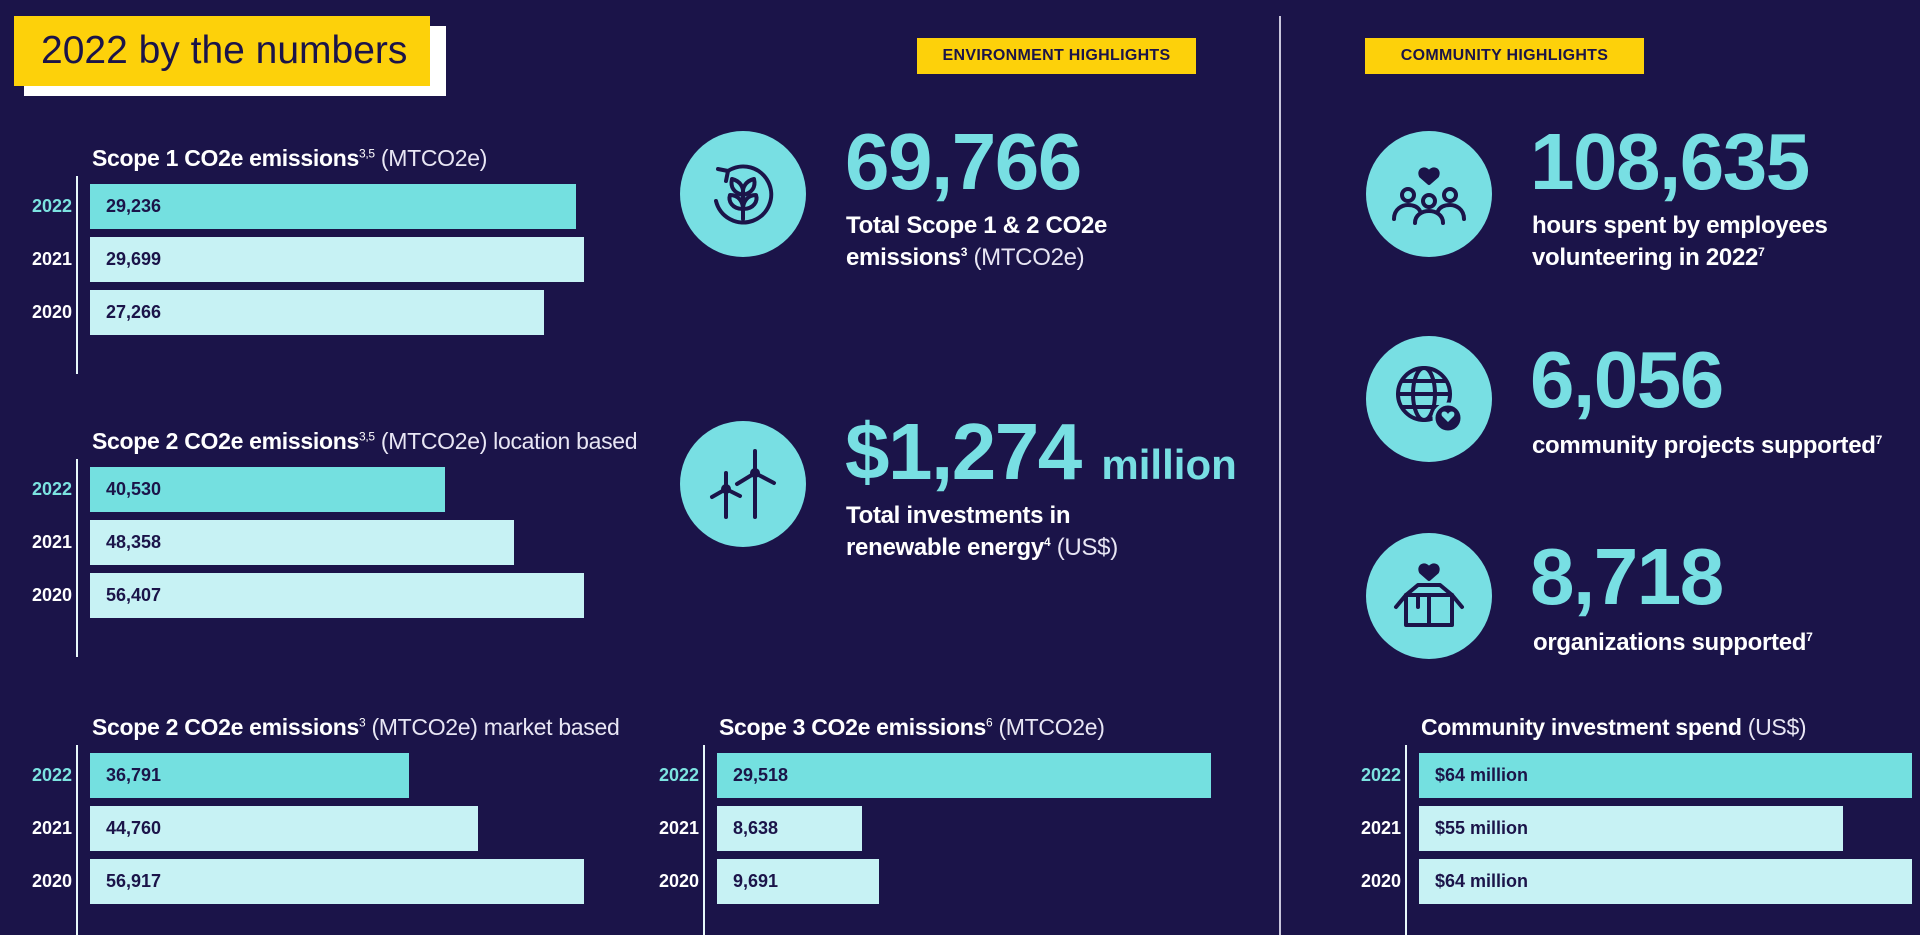 Image resolution: width=1920 pixels, height=935 pixels. Describe the element at coordinates (743, 484) in the screenshot. I see `wind-turbine-icon` at that location.